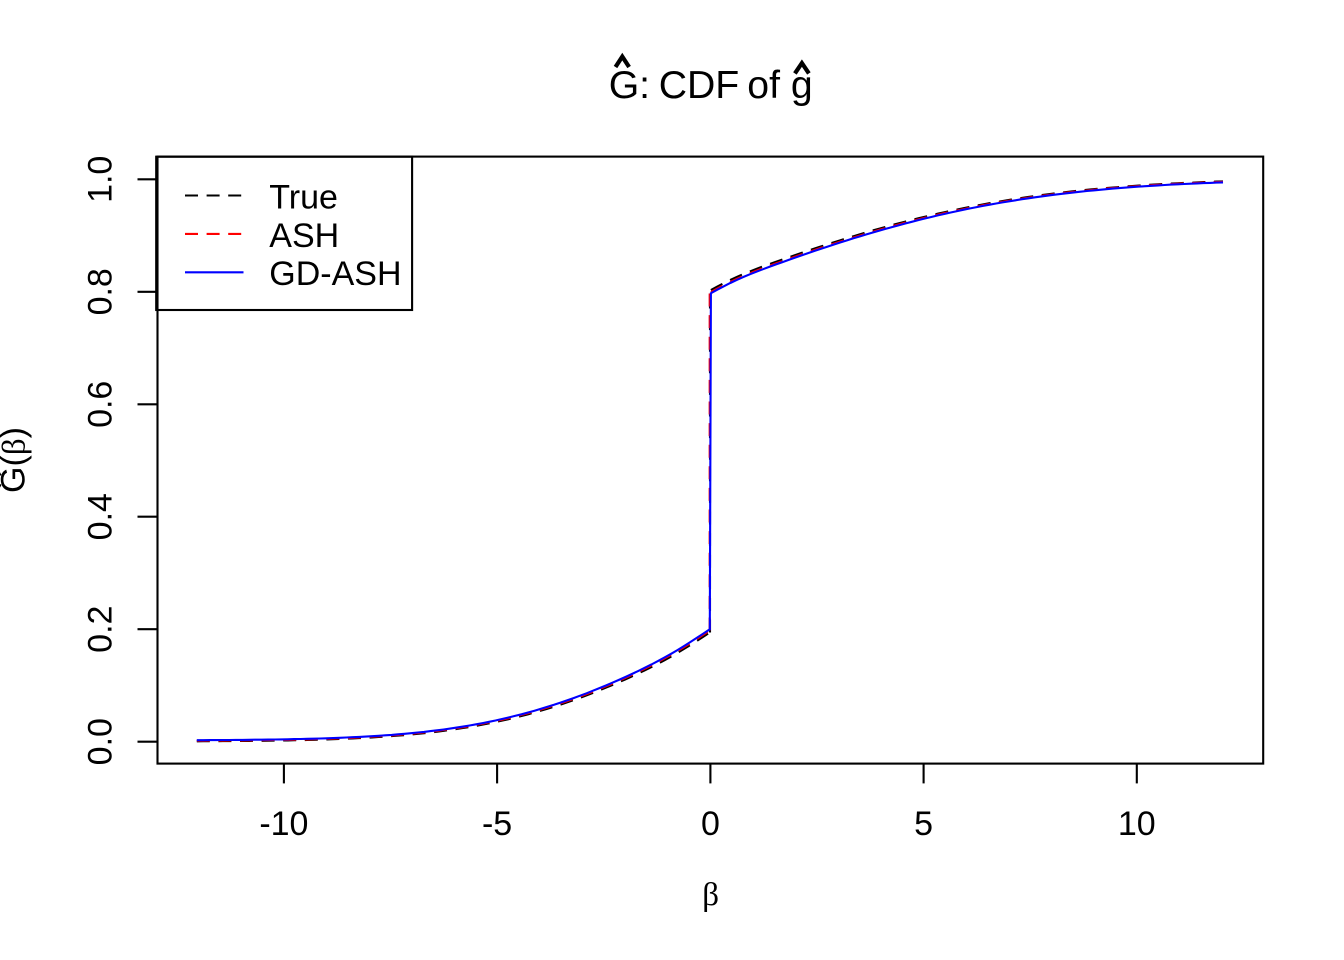 The width and height of the screenshot is (1344, 960). What do you see at coordinates (1137, 824) in the screenshot?
I see `svg-text: 10` at bounding box center [1137, 824].